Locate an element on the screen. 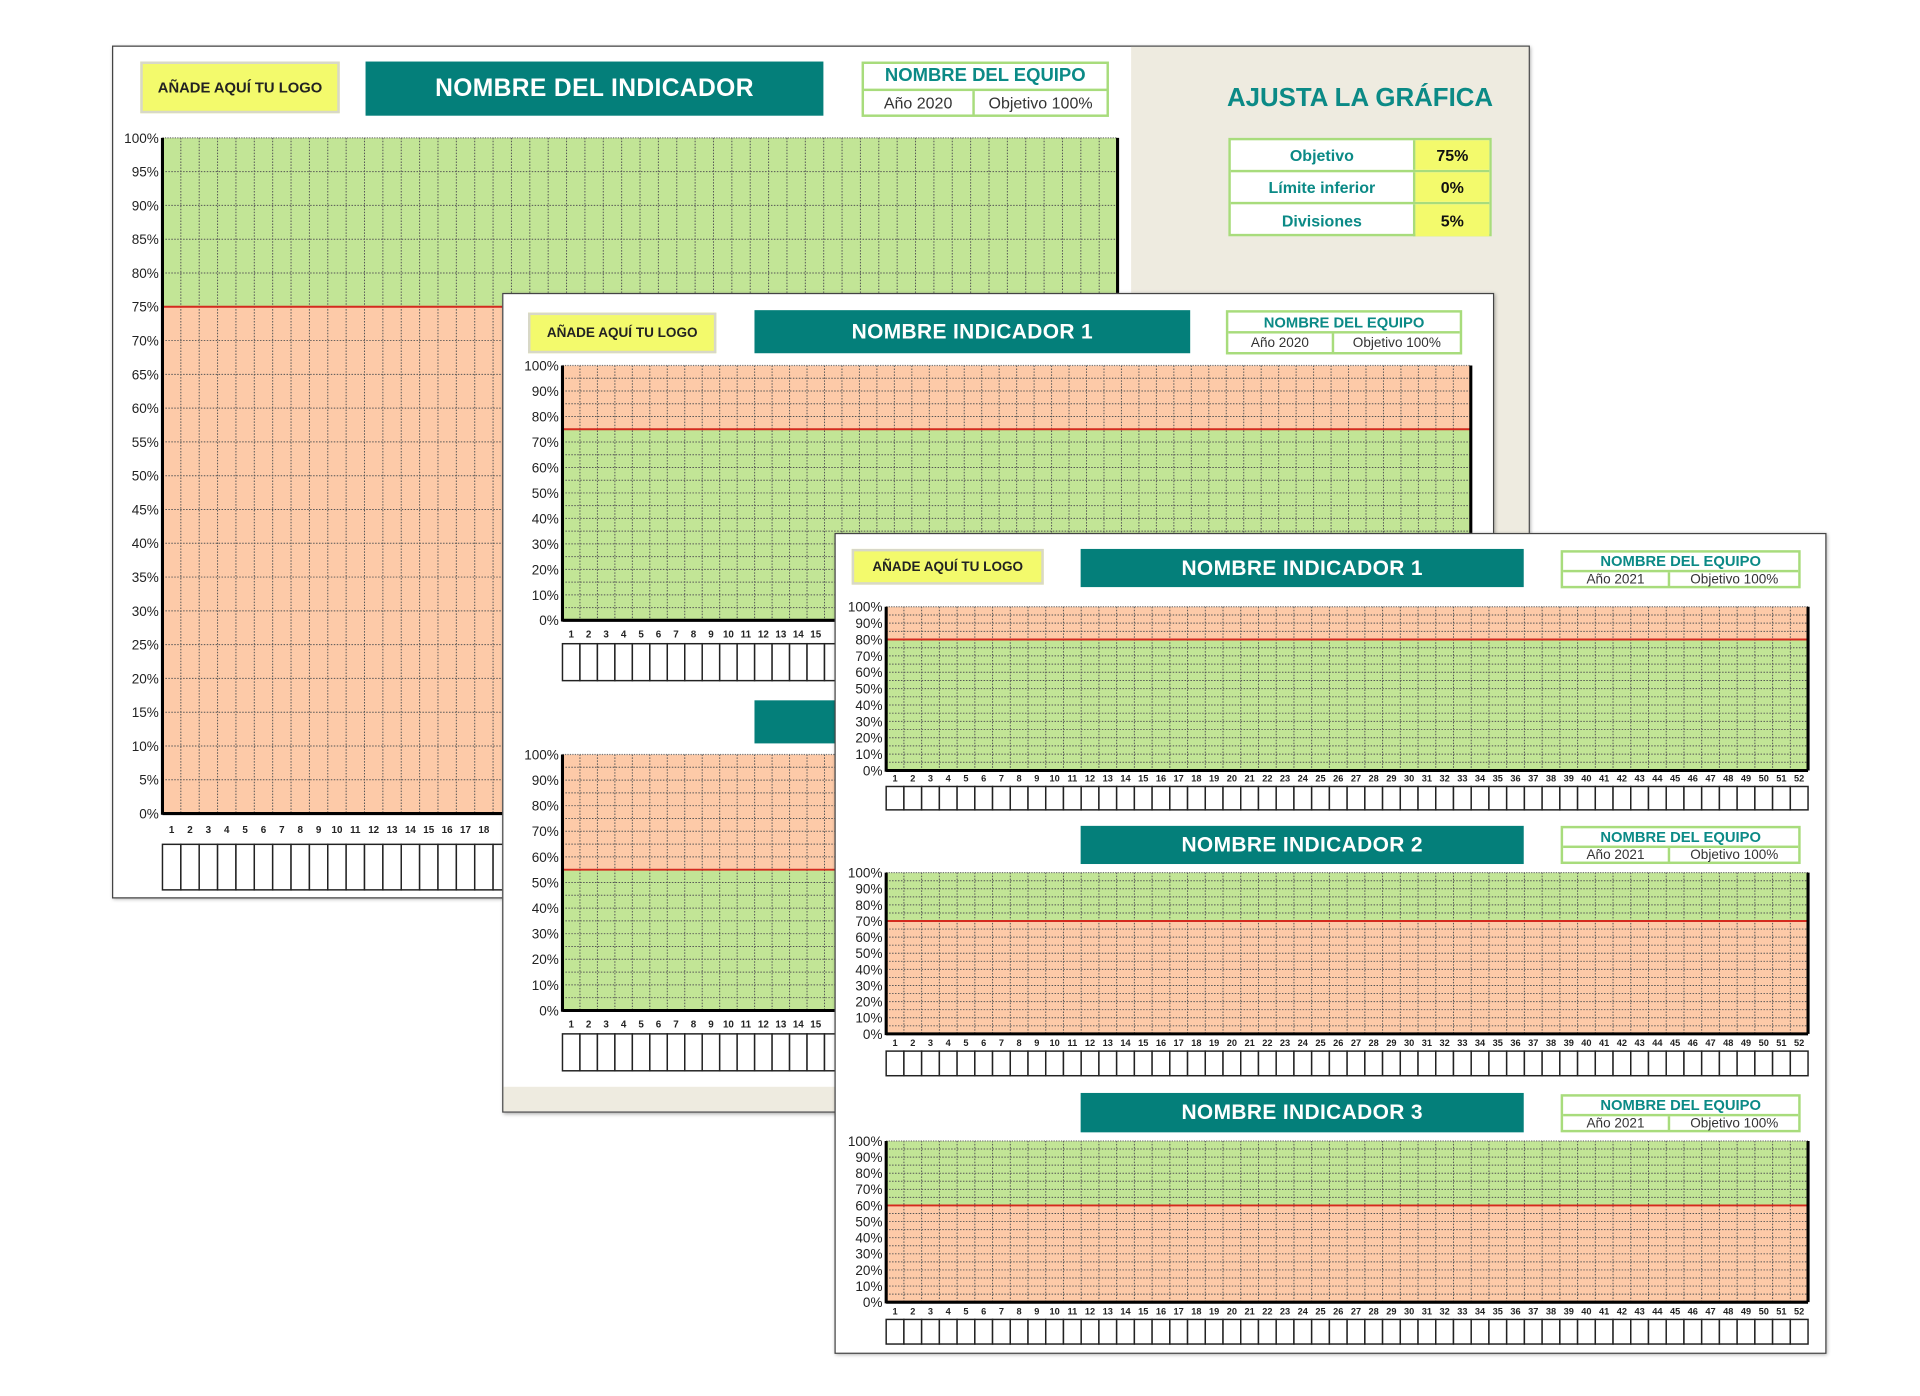  indicator-title-1: NOMBRE INDICADOR 1 is located at coordinates (1302, 568).